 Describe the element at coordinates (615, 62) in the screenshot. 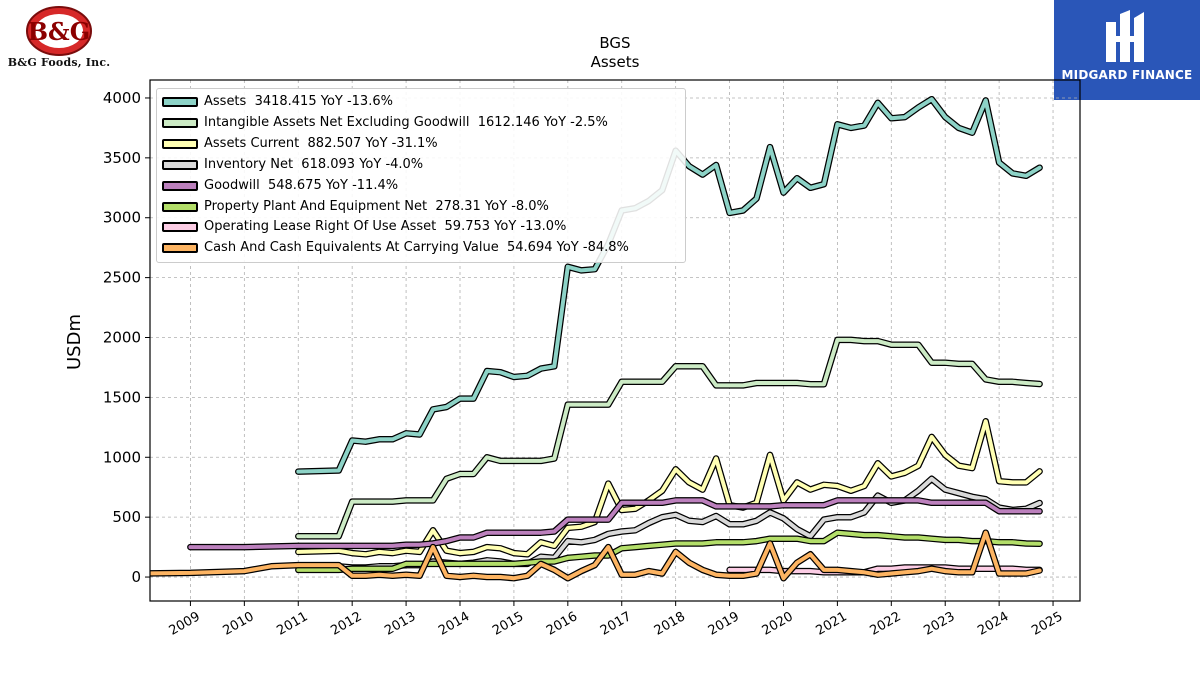

I see `chart-subtitle: Assets` at that location.